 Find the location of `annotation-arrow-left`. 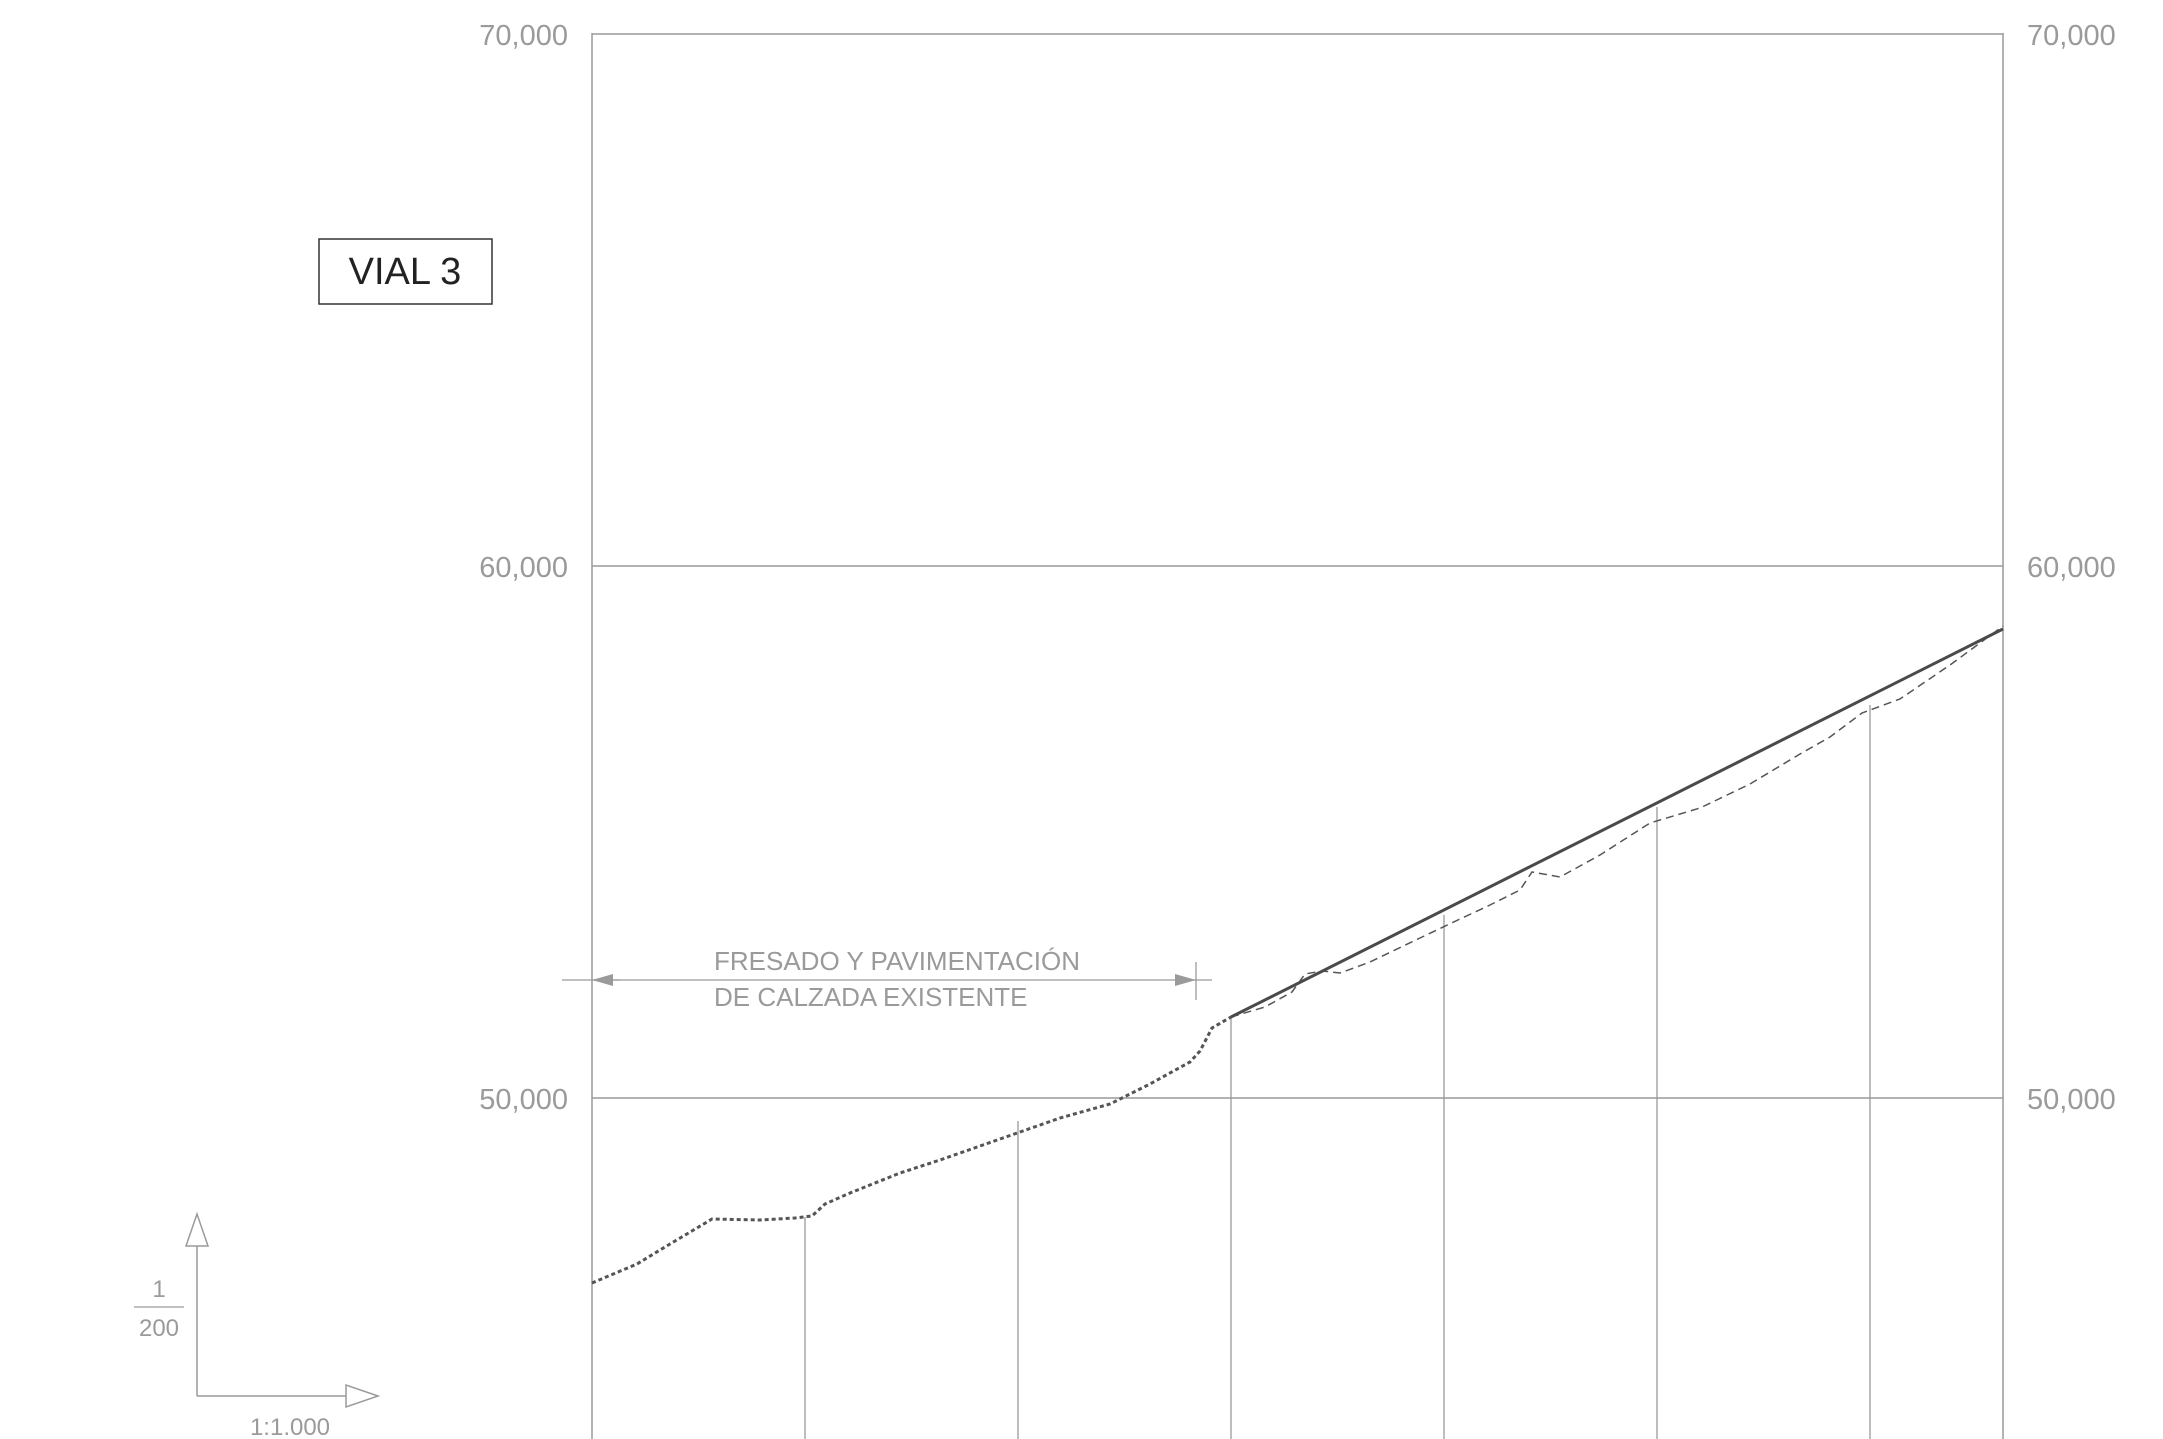

annotation-arrow-left is located at coordinates (602, 980).